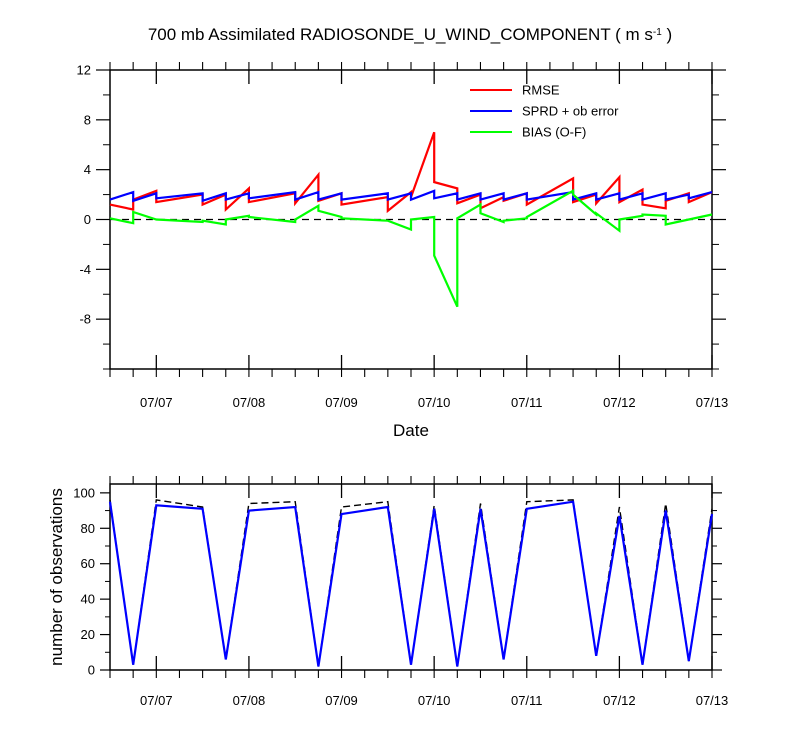  I want to click on x-axis-title: Date, so click(411, 430).